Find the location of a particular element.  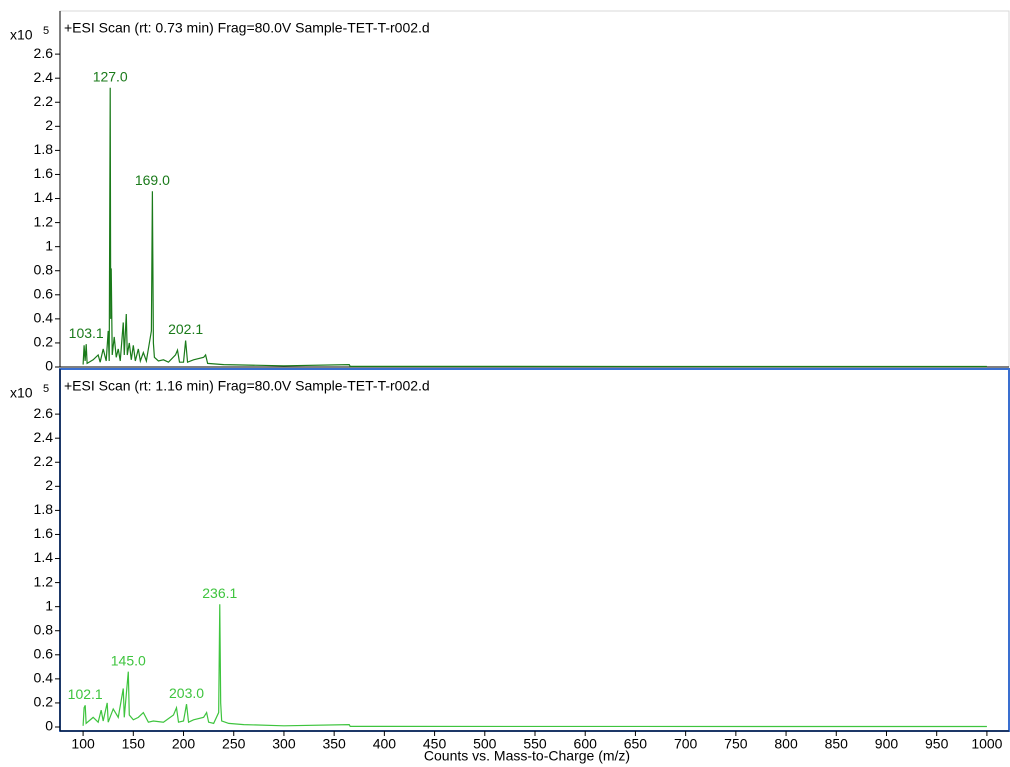

x-tick-label: 600 is located at coordinates (586, 744).